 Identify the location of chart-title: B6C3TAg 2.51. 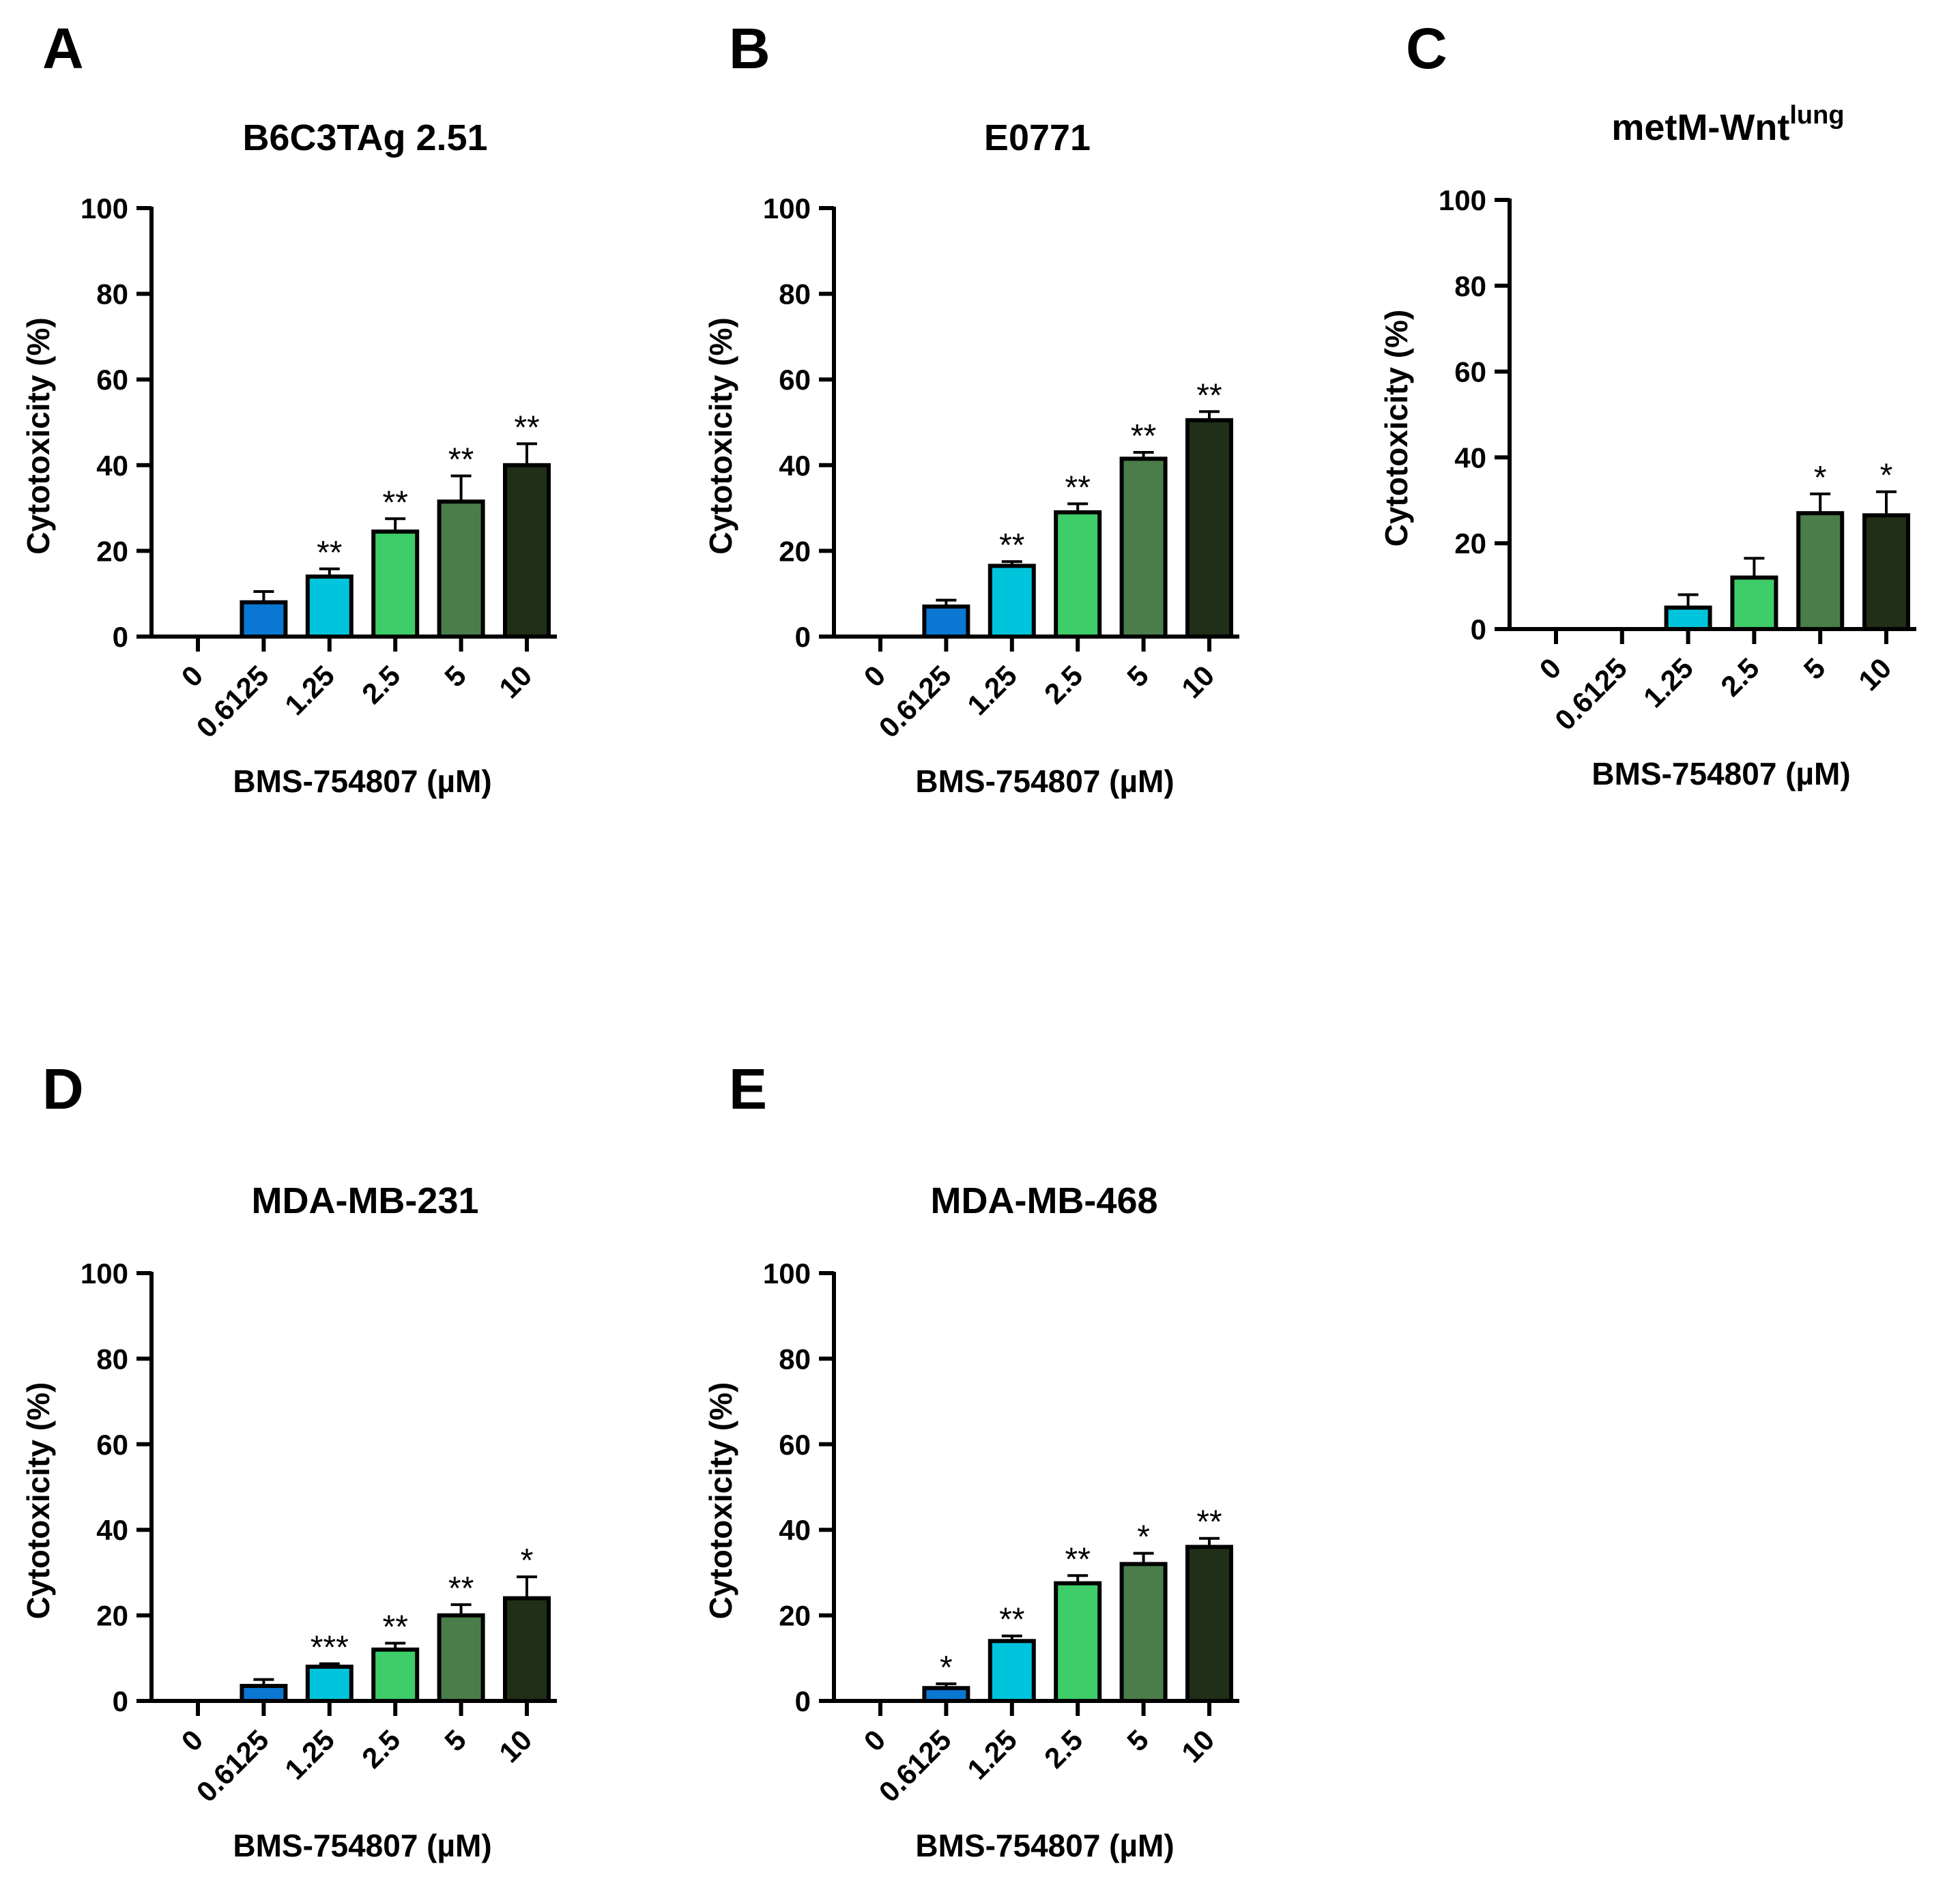
(365, 137).